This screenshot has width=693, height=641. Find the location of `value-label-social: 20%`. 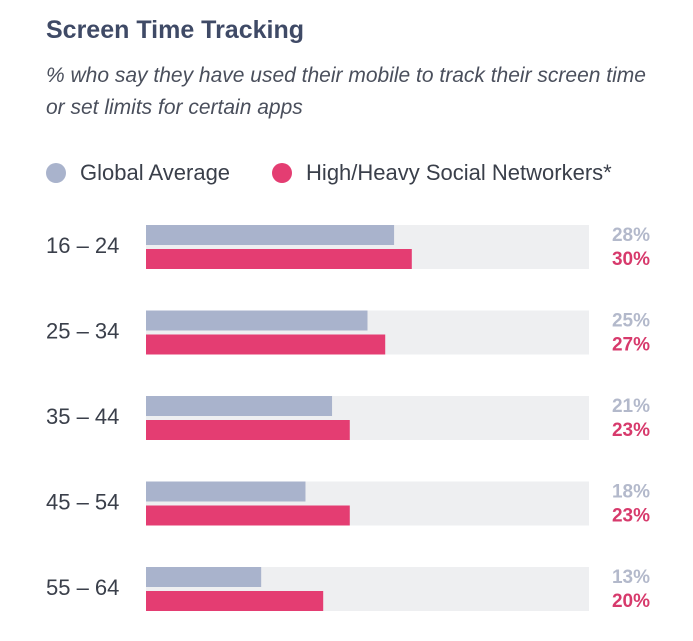

value-label-social: 20% is located at coordinates (631, 601).